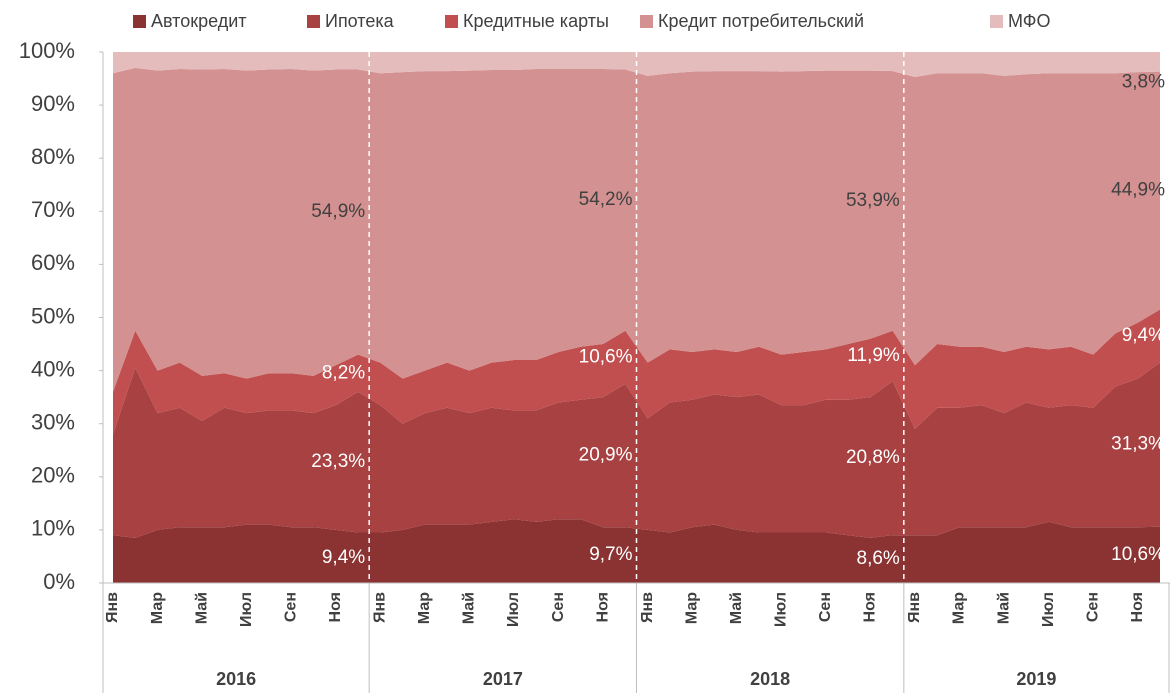  Describe the element at coordinates (873, 457) in the screenshot. I see `data-label: 20,8%` at that location.